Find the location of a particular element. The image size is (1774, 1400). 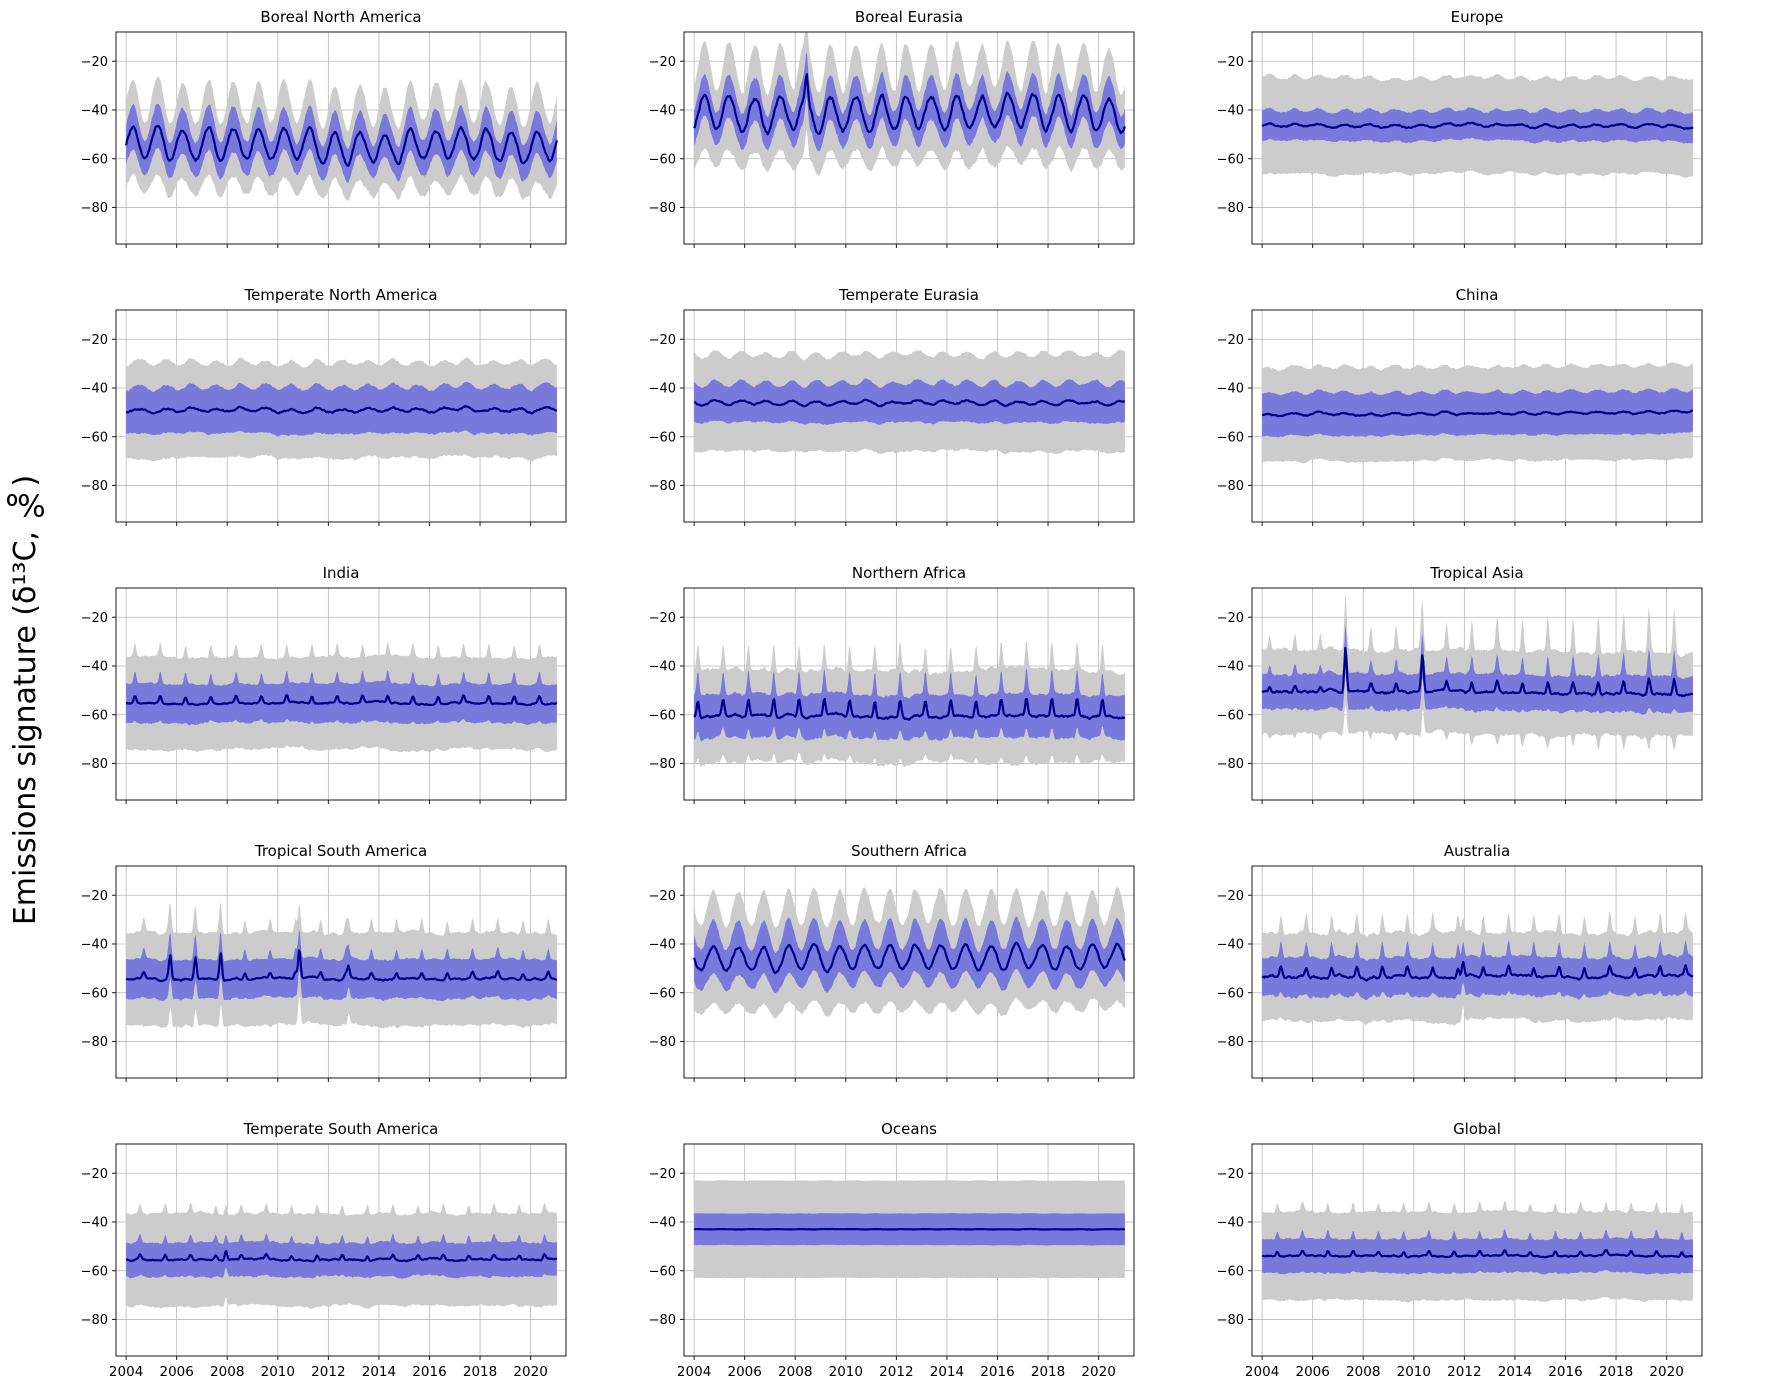

panel-northern-africa: Northern Africa −20 −40 −60 −80 is located at coordinates (908, 701).